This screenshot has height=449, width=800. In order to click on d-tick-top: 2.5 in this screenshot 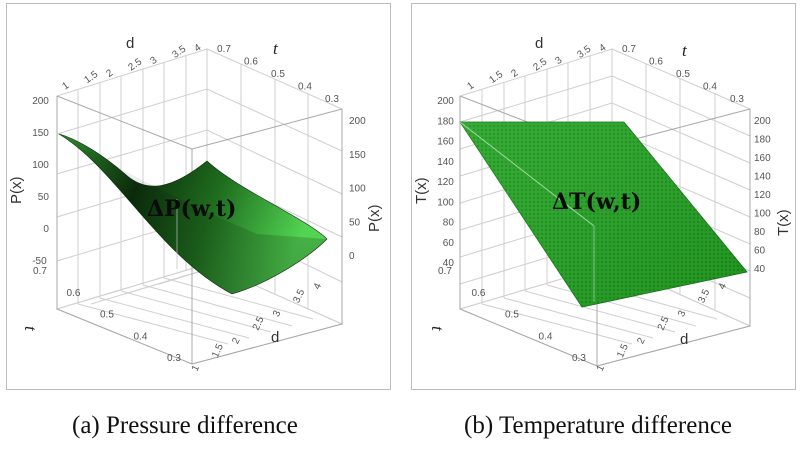, I will do `click(135, 64)`.